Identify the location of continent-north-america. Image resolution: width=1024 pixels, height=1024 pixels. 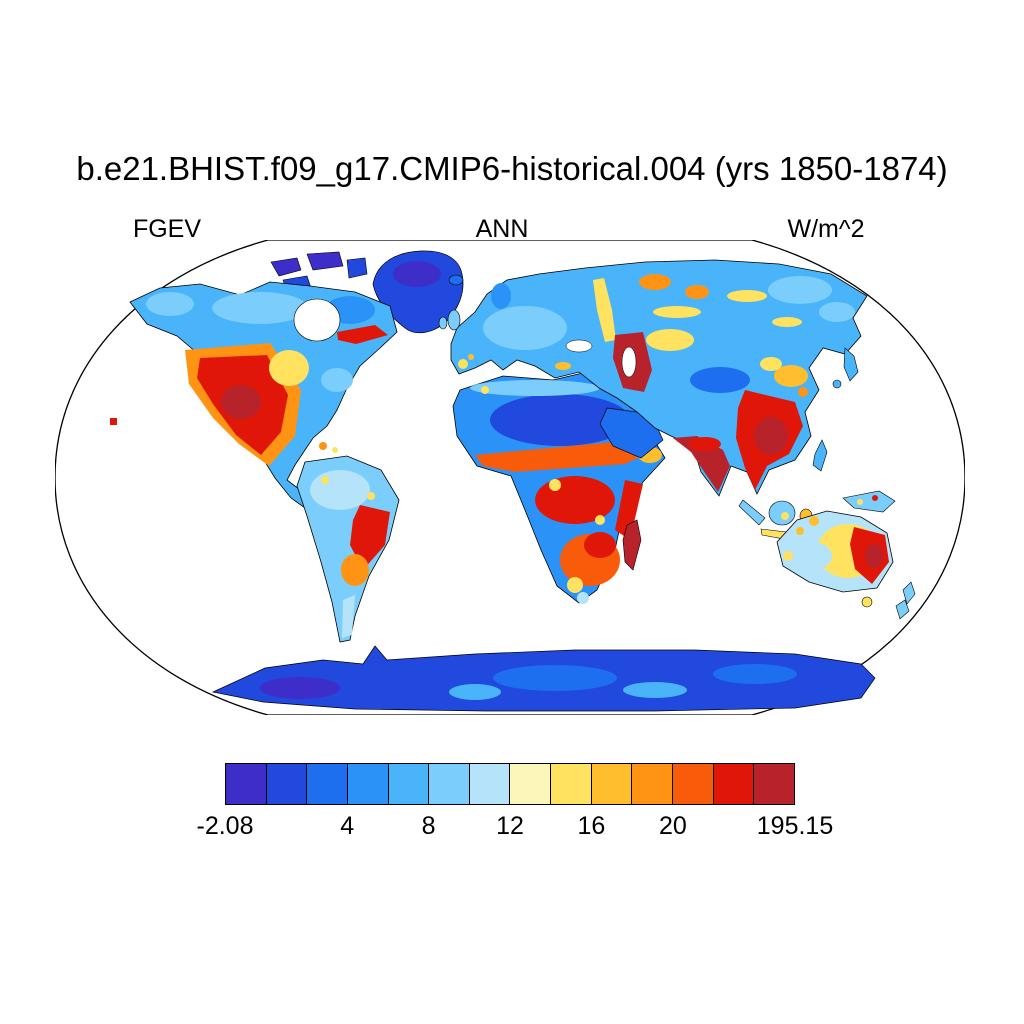
(254, 395).